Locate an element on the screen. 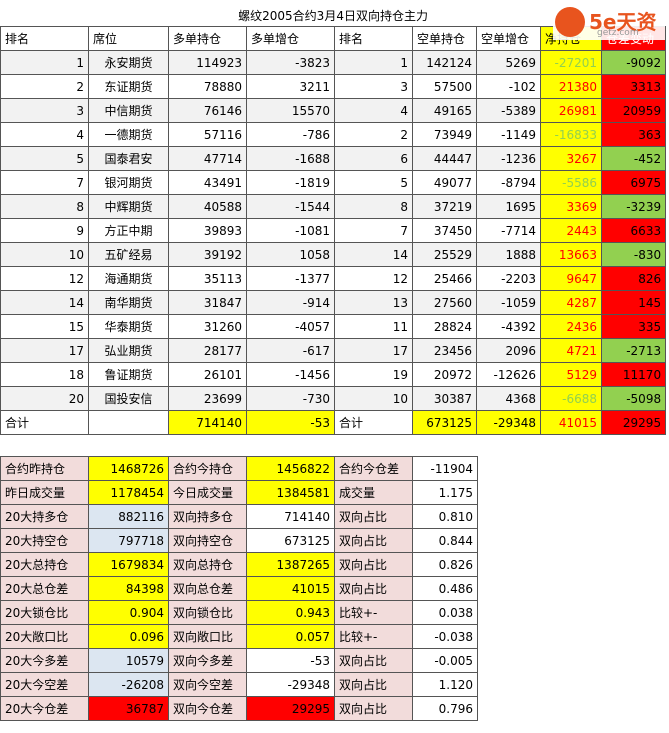  summary-value: 1468726 is located at coordinates (128, 468).